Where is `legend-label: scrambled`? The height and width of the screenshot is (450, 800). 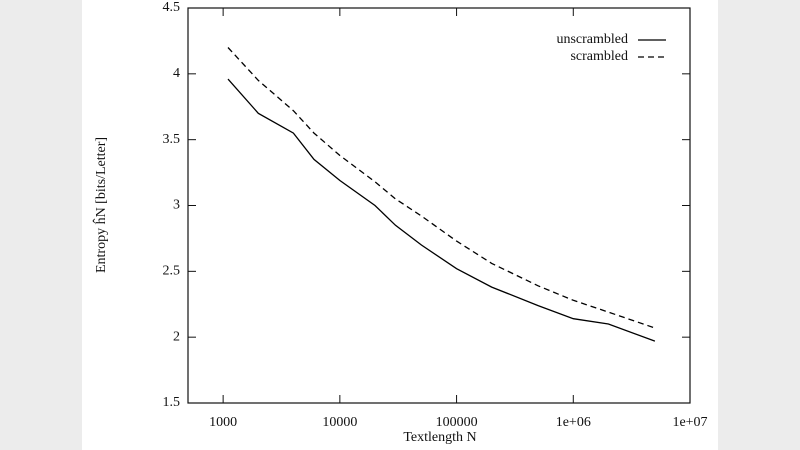
legend-label: scrambled is located at coordinates (599, 56).